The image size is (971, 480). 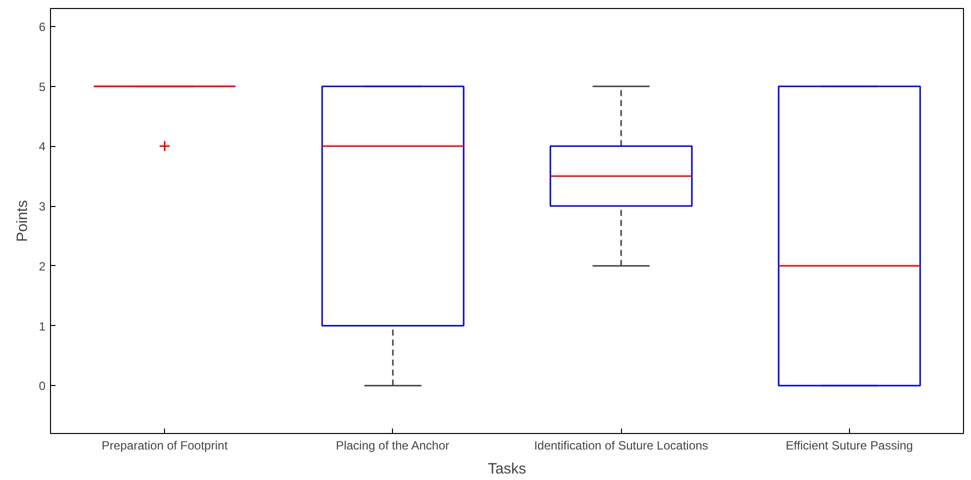 I want to click on y-tick-label: 1, so click(x=42, y=326).